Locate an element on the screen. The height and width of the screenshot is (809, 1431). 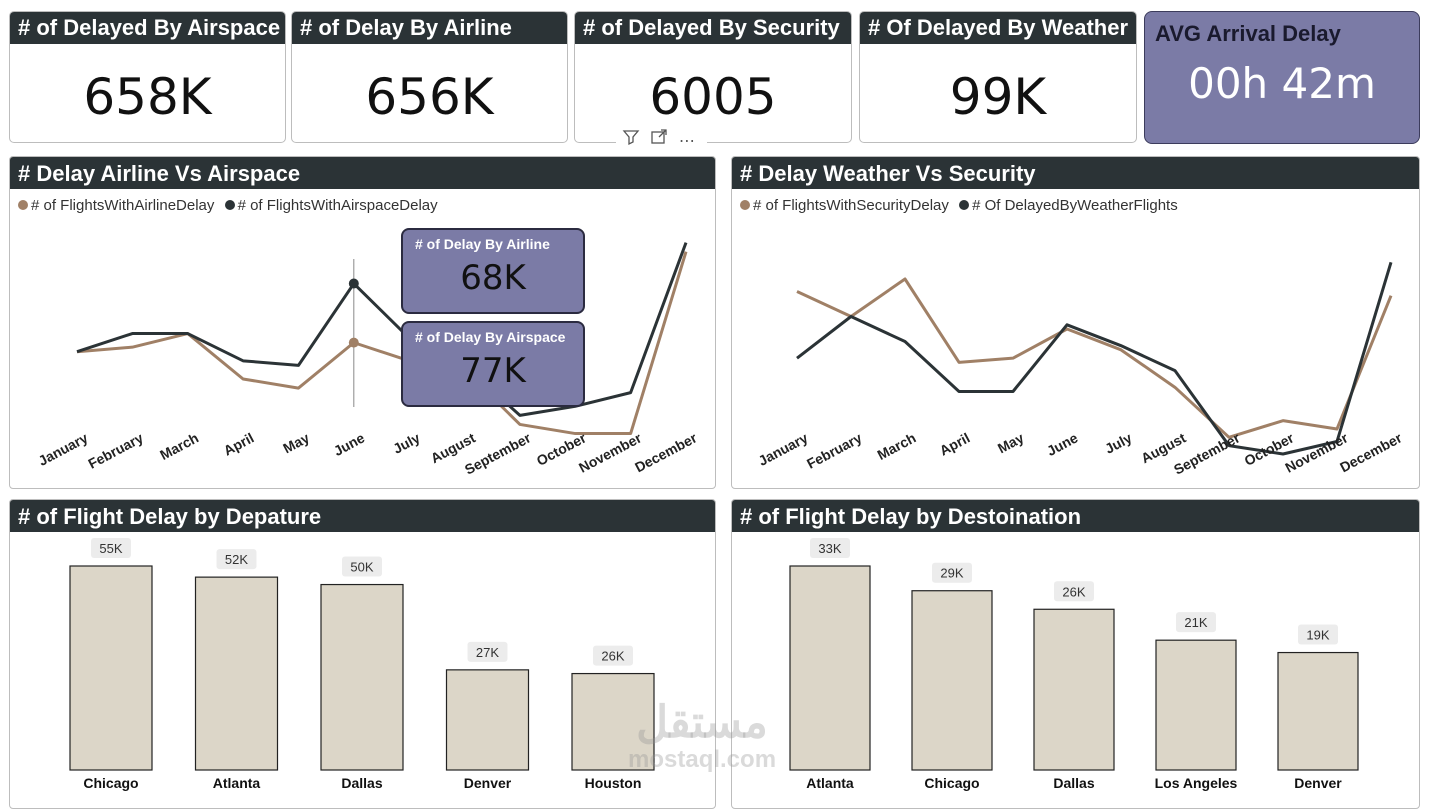
chart-title: # Delay Weather Vs Security is located at coordinates (1075, 173).